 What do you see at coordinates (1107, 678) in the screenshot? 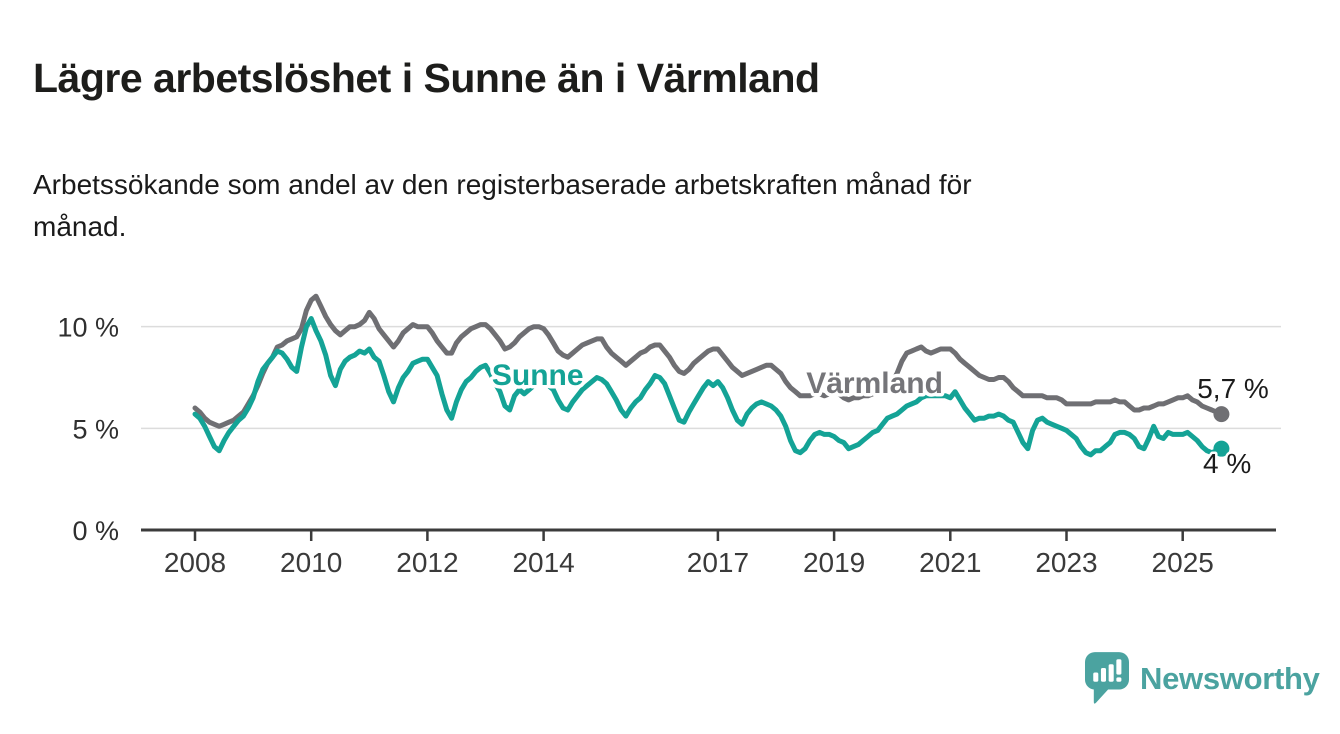
I see `newsworthy-bubble-chart-icon` at bounding box center [1107, 678].